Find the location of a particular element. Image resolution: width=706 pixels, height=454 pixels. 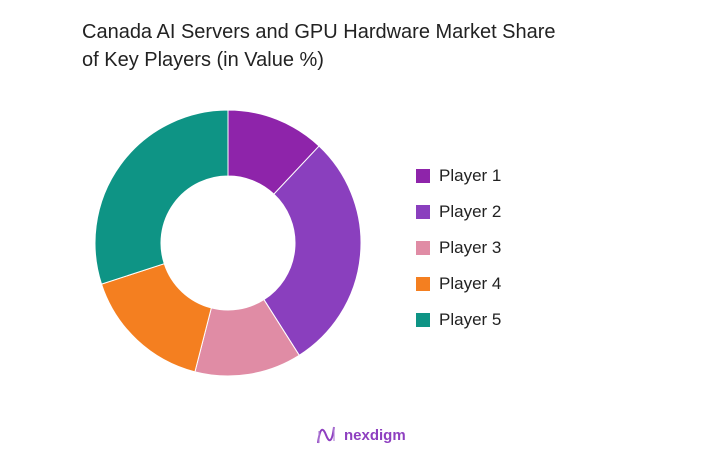

legend: Player 1 Player 2 Player 3 Player 4 Player 5 is located at coordinates (458, 248).